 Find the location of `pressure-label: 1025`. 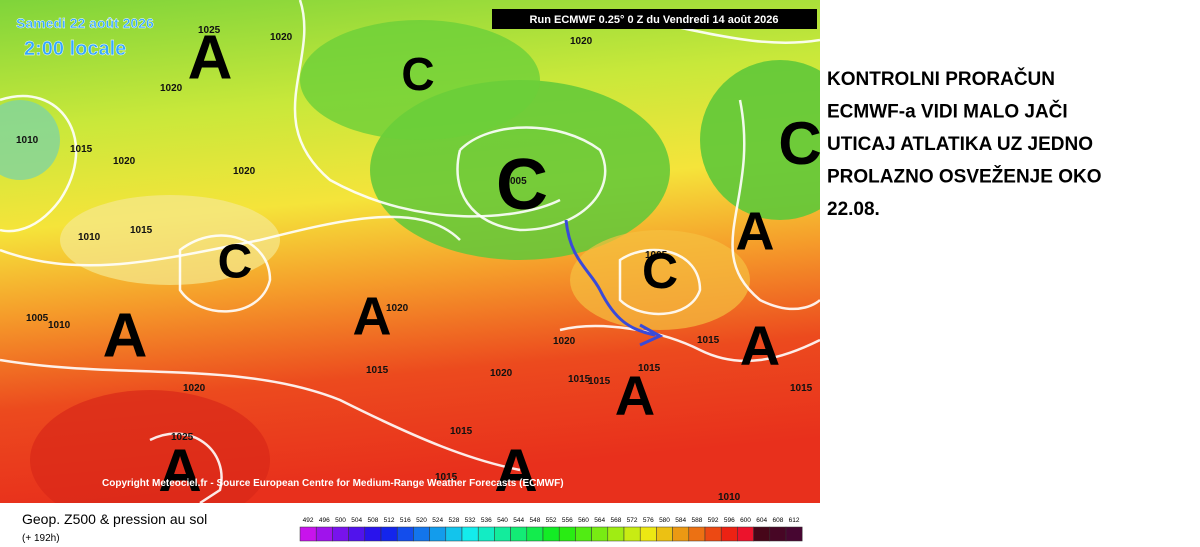

pressure-label: 1025 is located at coordinates (182, 437).